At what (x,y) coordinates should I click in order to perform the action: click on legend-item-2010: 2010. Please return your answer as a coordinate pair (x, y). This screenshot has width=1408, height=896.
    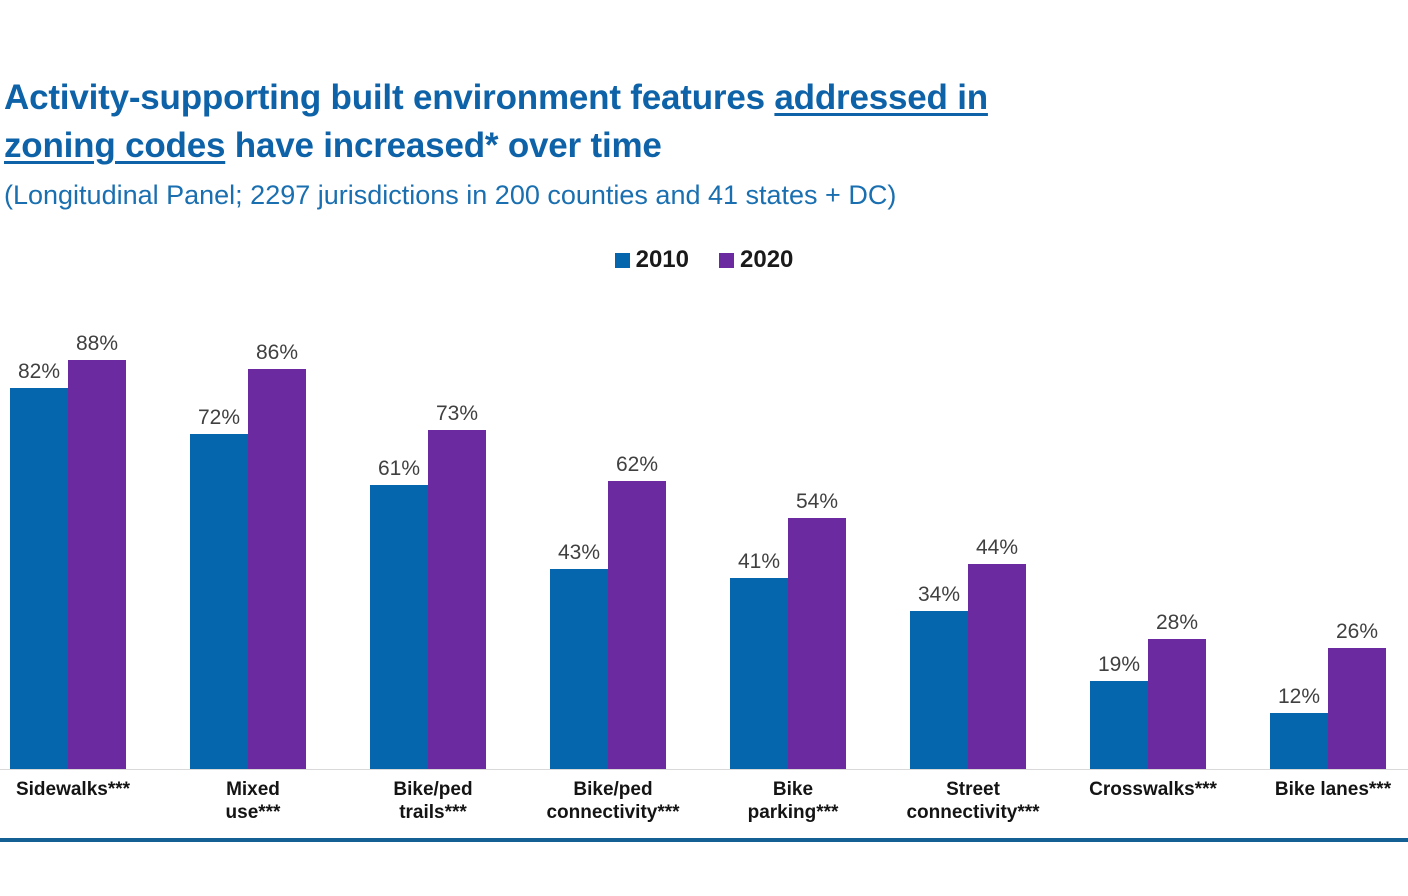
    Looking at the image, I should click on (651, 259).